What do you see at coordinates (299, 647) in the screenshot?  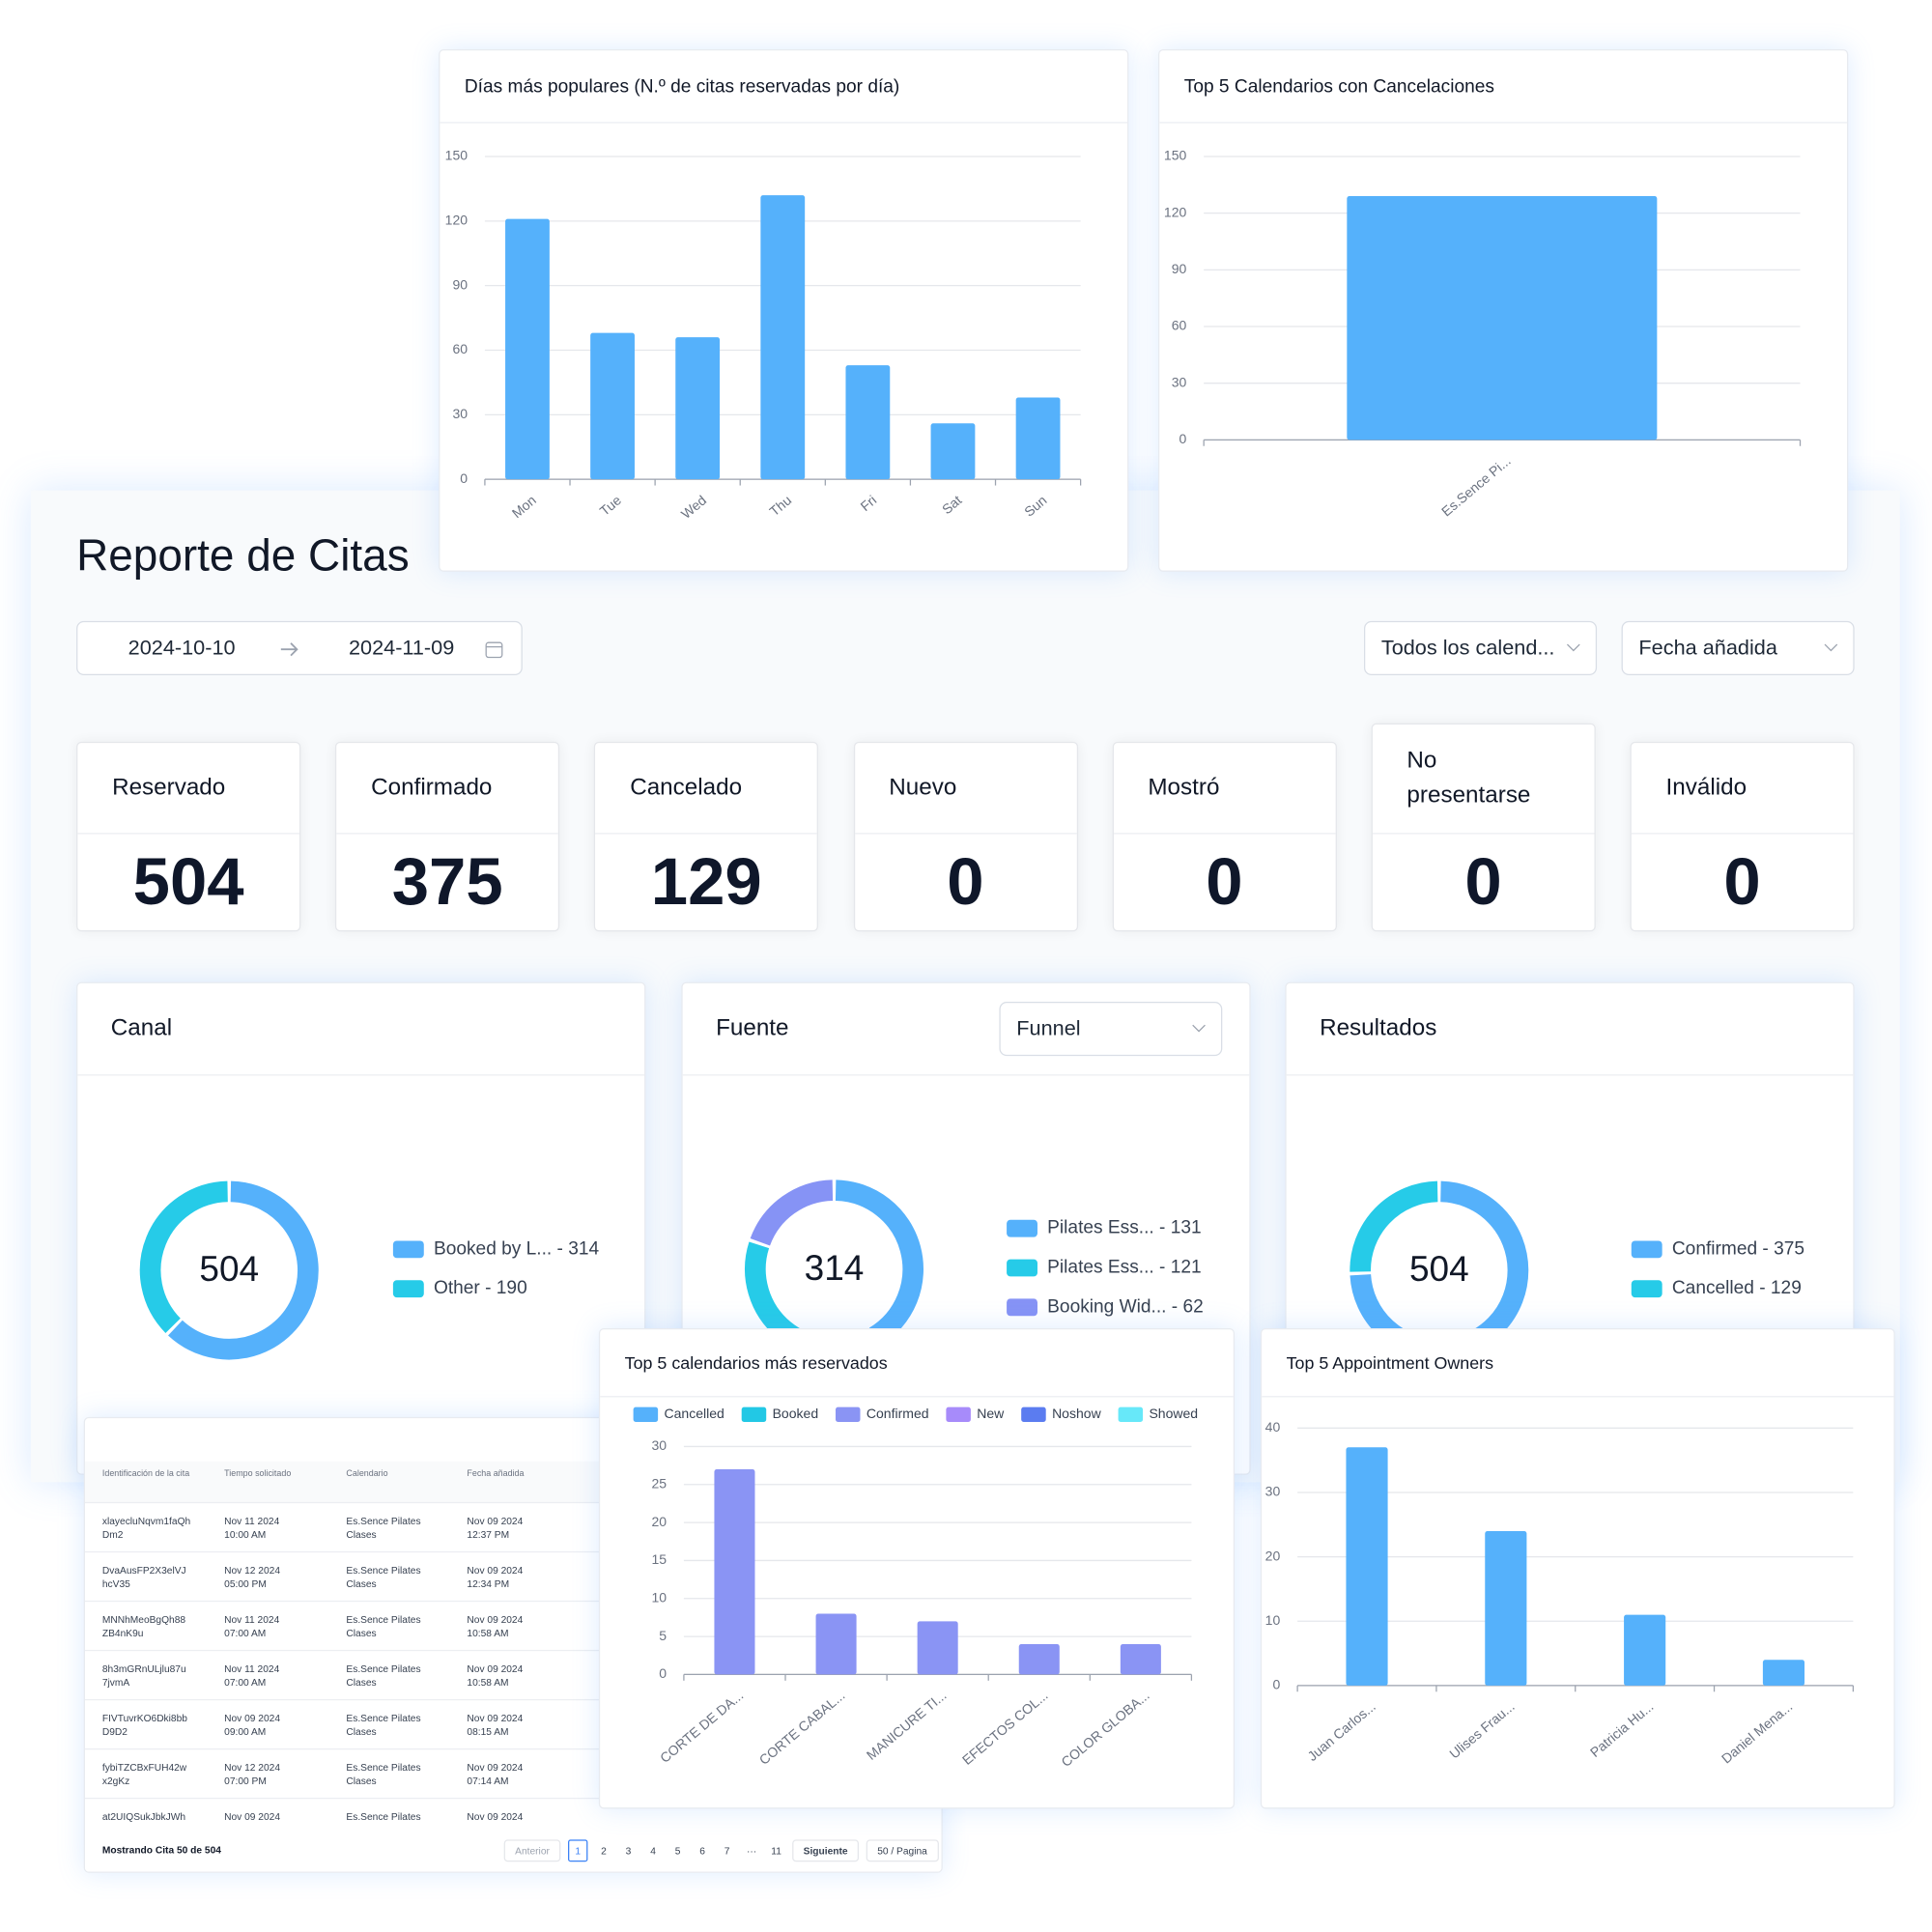 I see `date-range-picker: 2024-10-10 2024-11-09` at bounding box center [299, 647].